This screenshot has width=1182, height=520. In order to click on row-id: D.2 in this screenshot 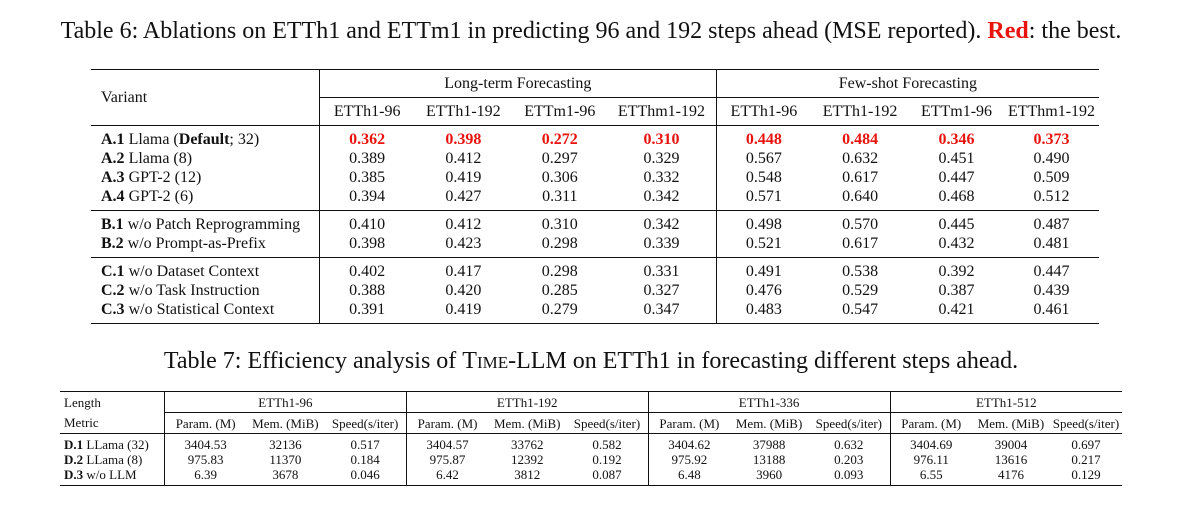, I will do `click(74, 459)`.